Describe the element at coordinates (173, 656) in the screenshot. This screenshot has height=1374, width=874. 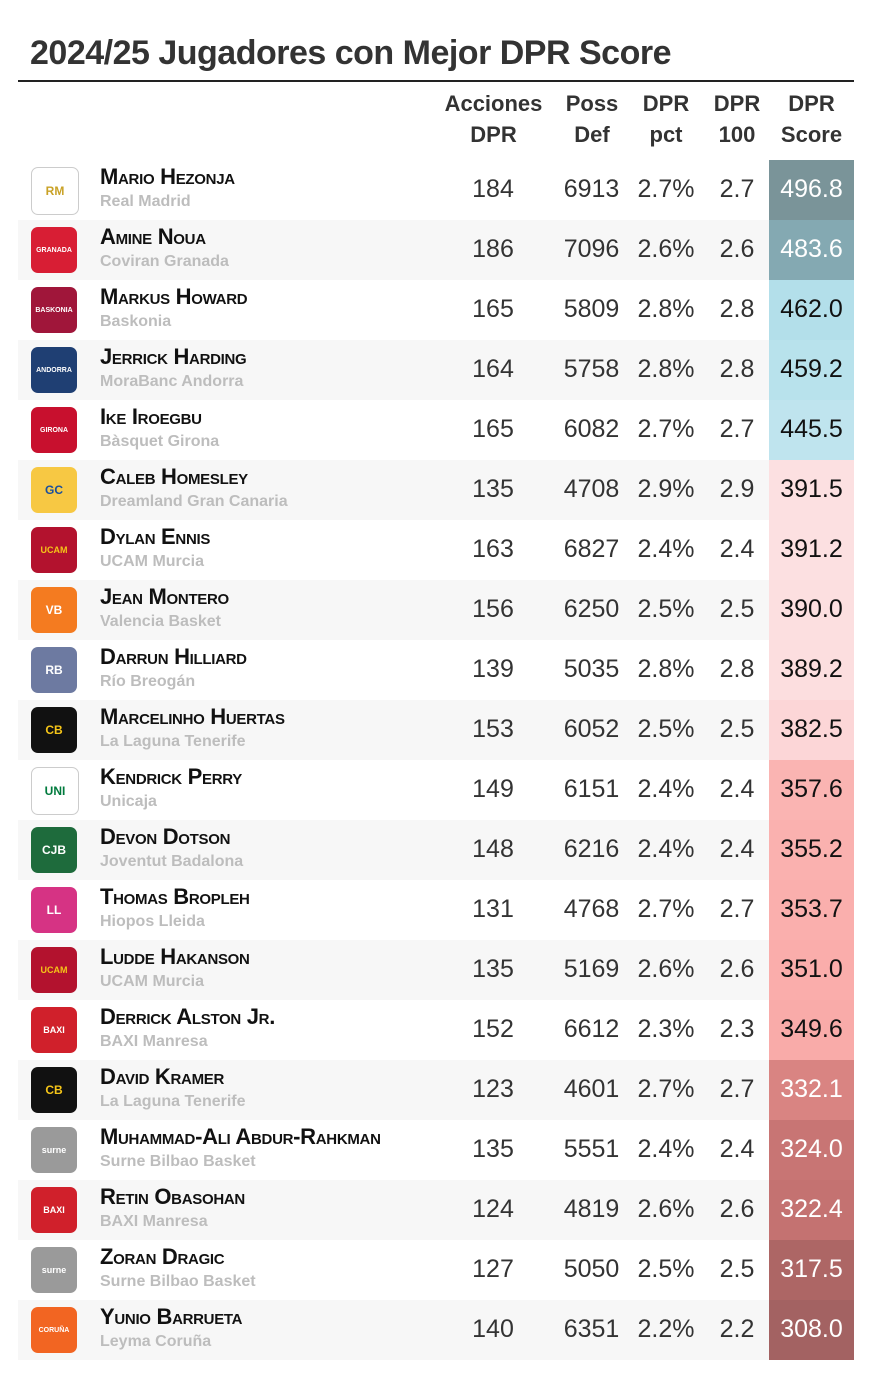
I see `player-name: Darrun Hilliard` at that location.